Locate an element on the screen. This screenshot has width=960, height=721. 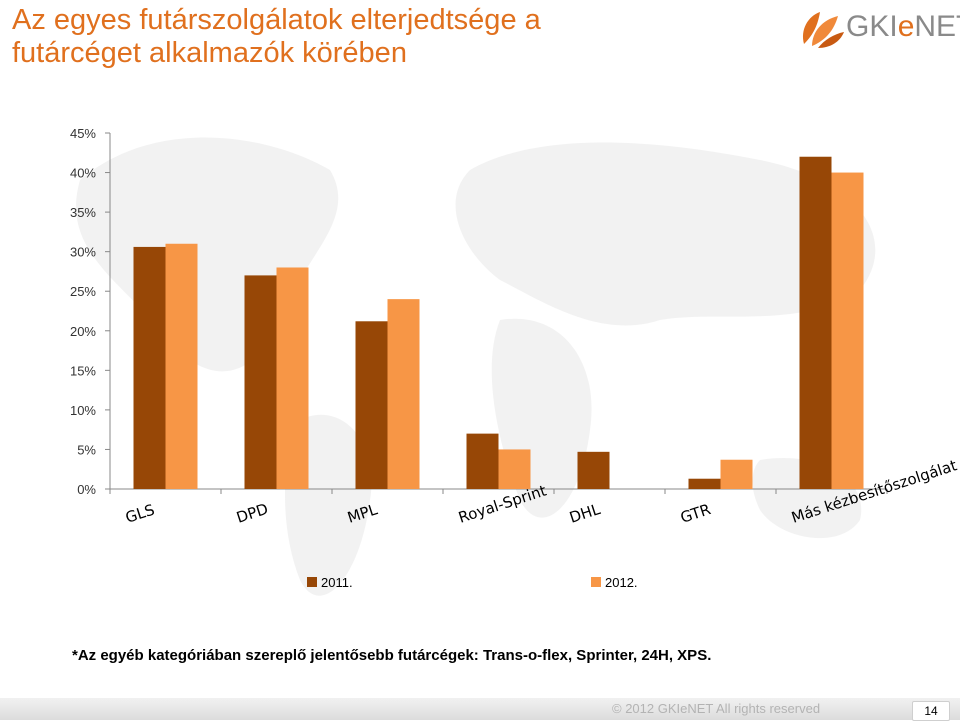
logo-text-start: GKI is located at coordinates (872, 26).